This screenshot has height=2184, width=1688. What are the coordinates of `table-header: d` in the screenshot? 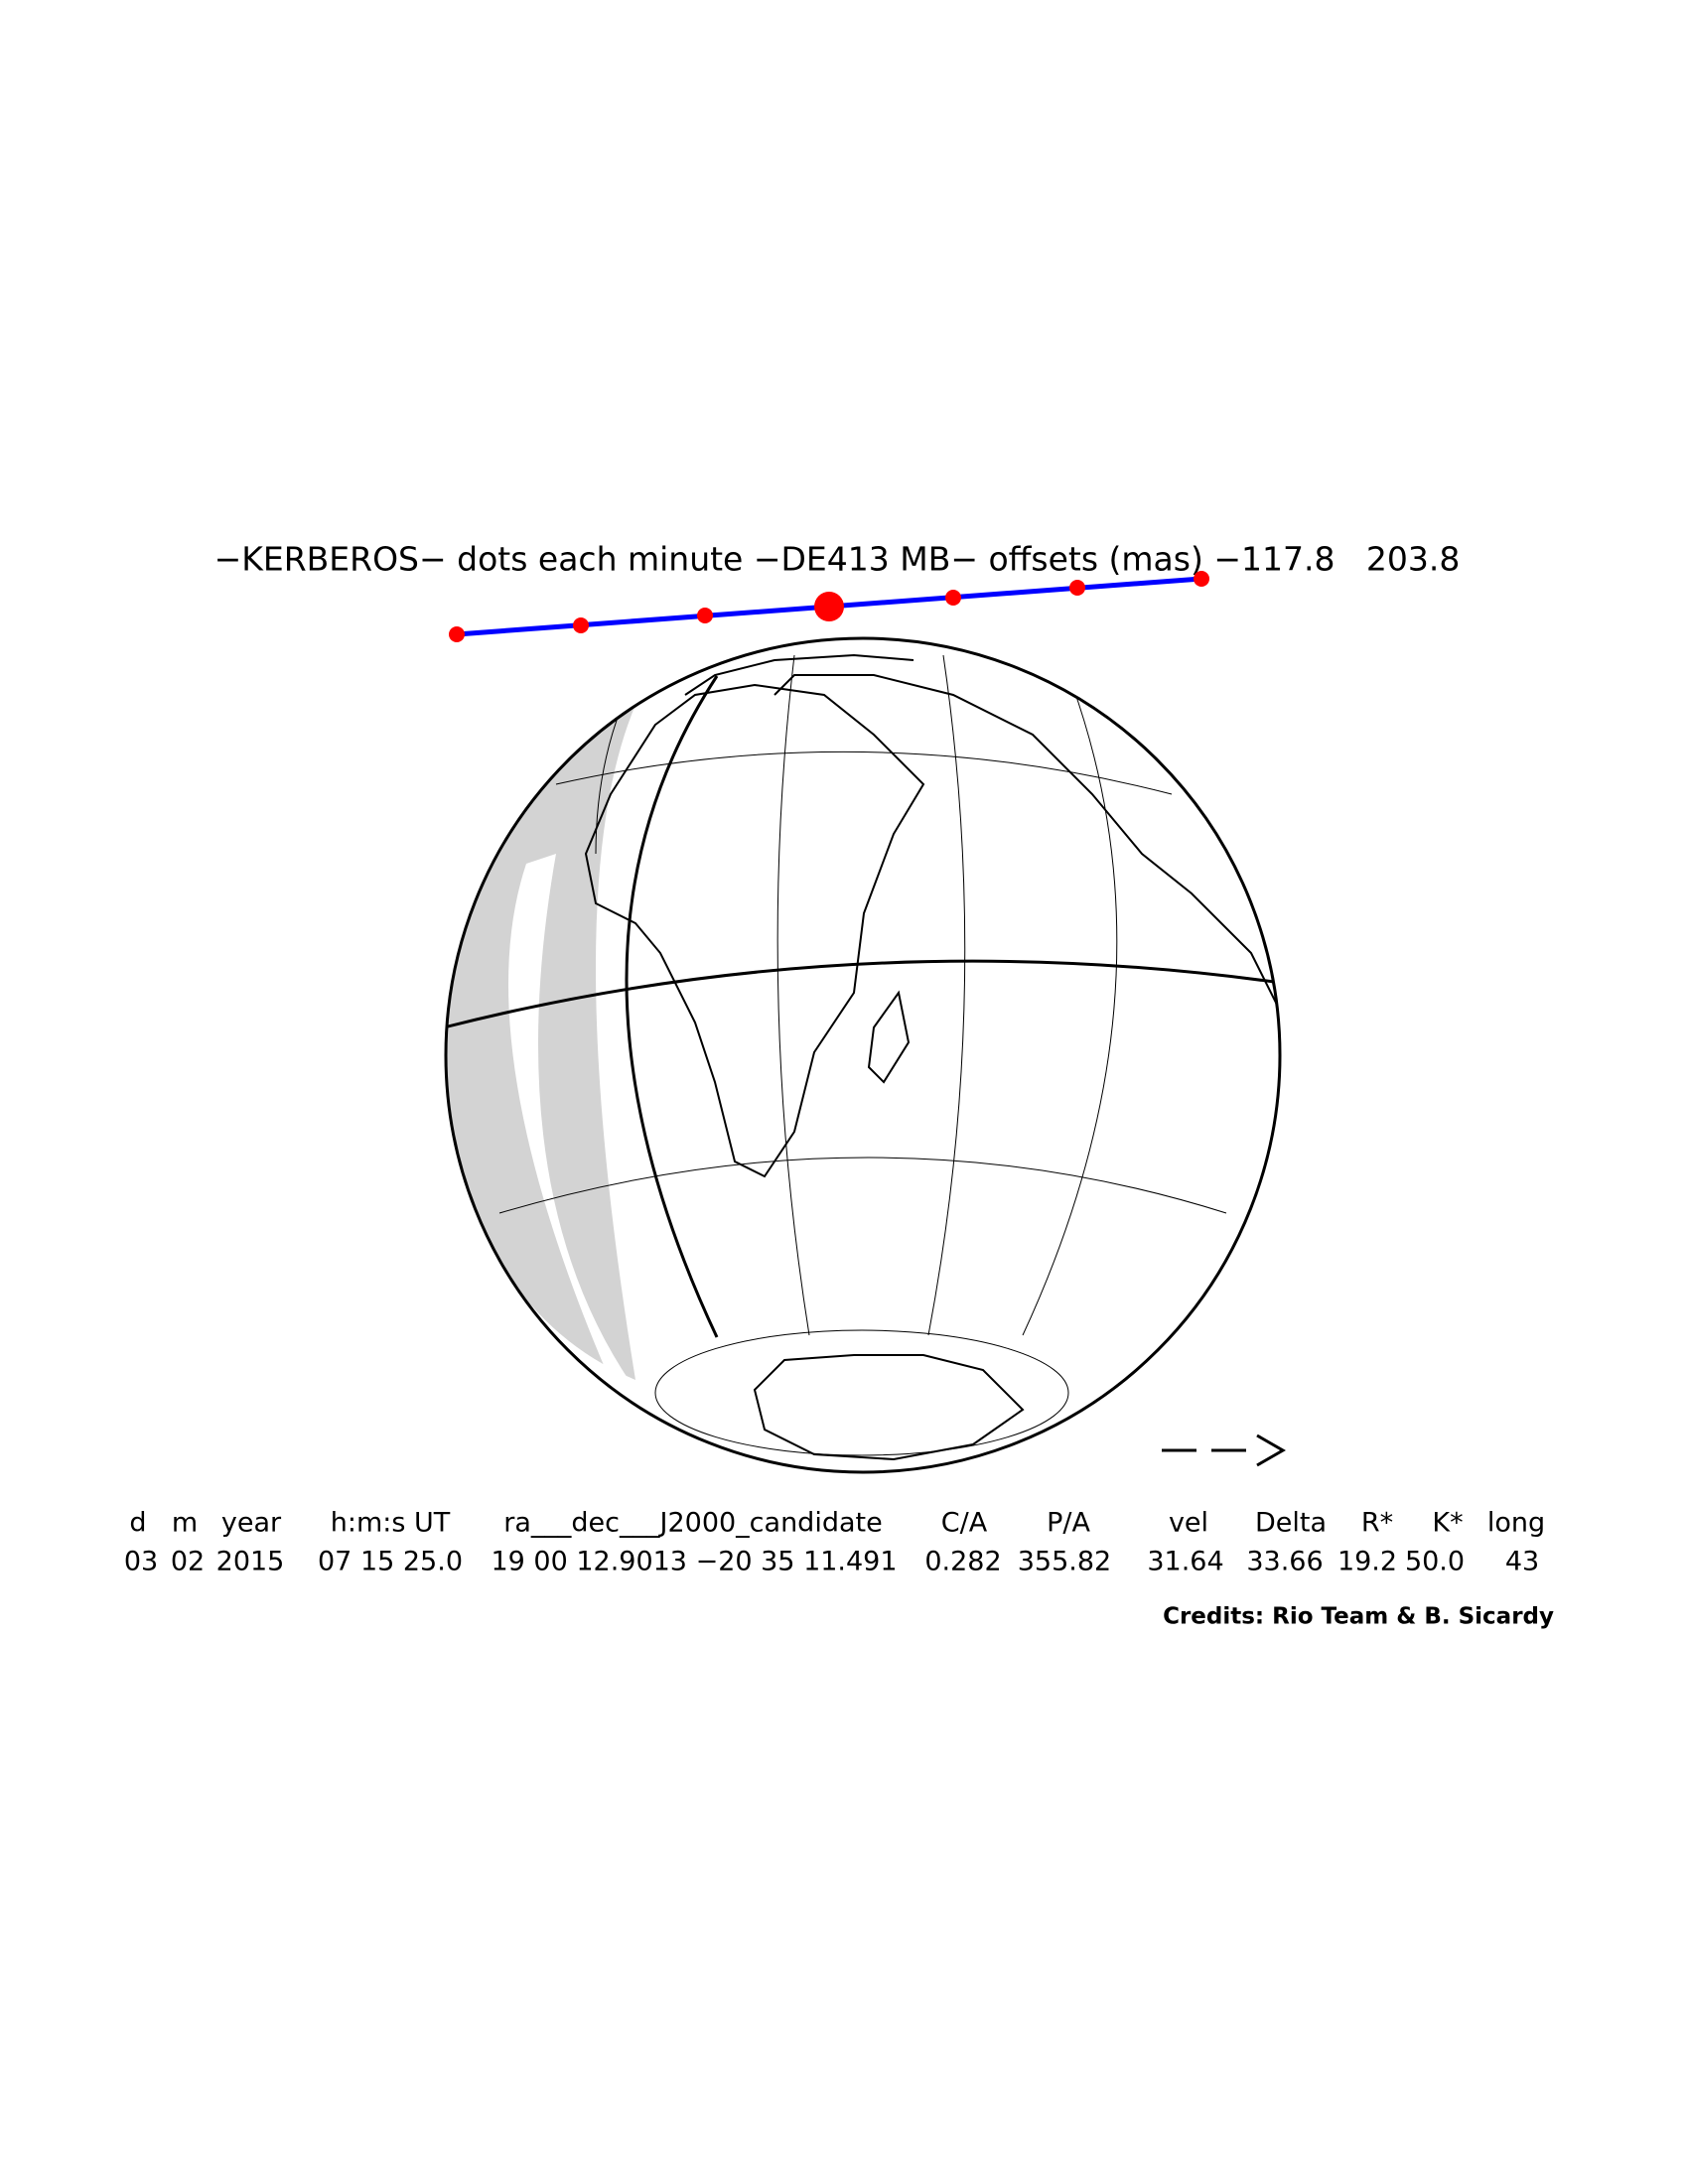 It's located at (137, 1523).